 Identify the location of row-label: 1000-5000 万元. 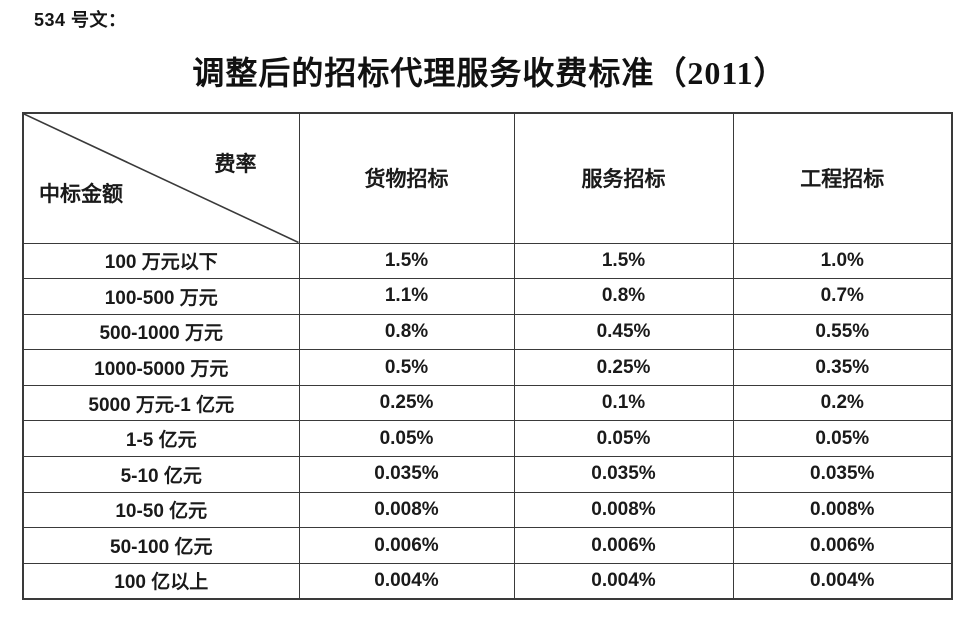
(161, 367).